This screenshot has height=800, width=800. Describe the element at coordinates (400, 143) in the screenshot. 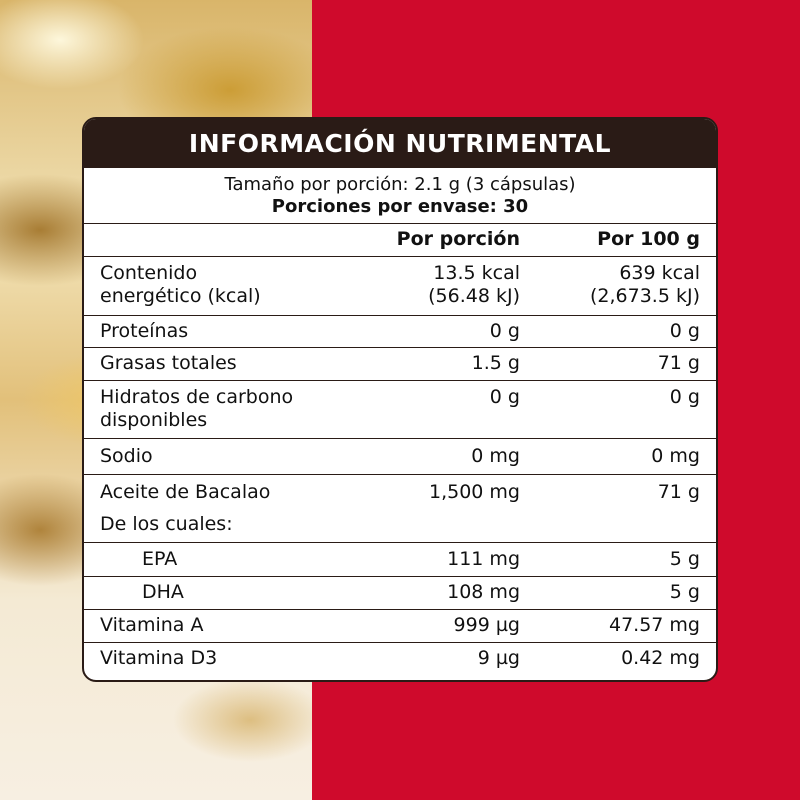

I see `panel-title: INFORMACIÓN NUTRIMENTAL` at that location.